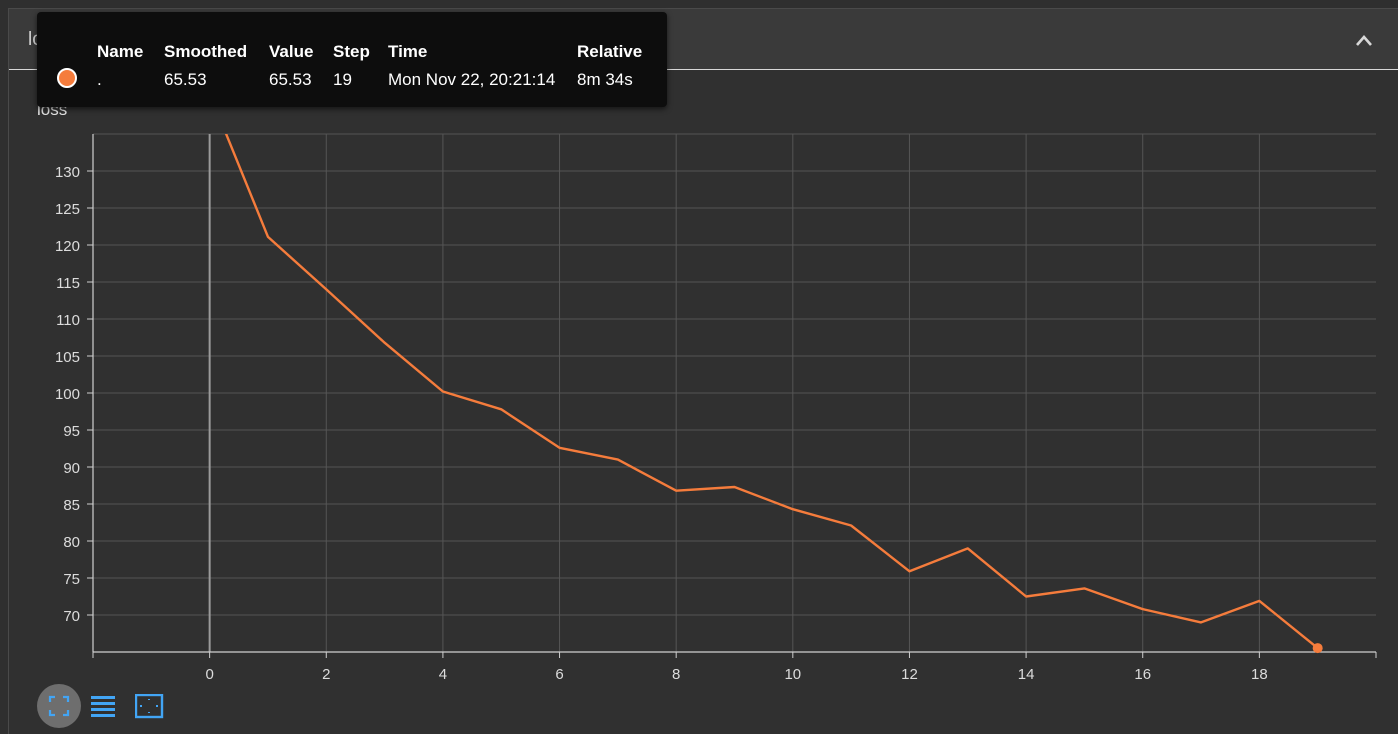  Describe the element at coordinates (67, 78) in the screenshot. I see `series-swatch` at that location.